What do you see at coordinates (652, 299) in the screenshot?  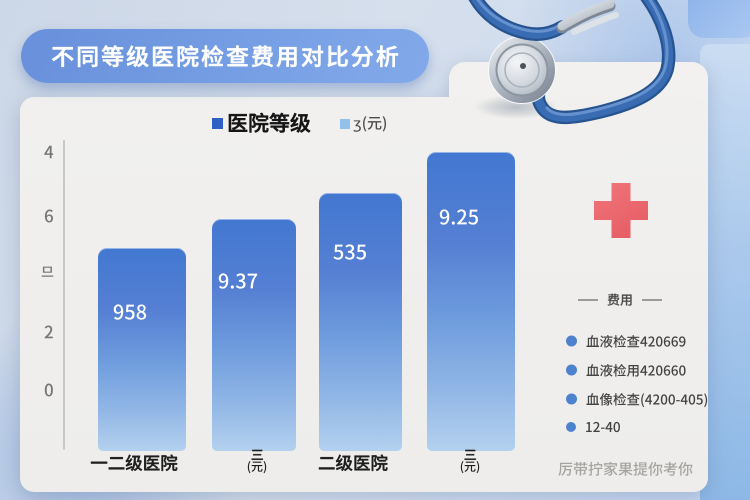 I see `header-dash-right` at bounding box center [652, 299].